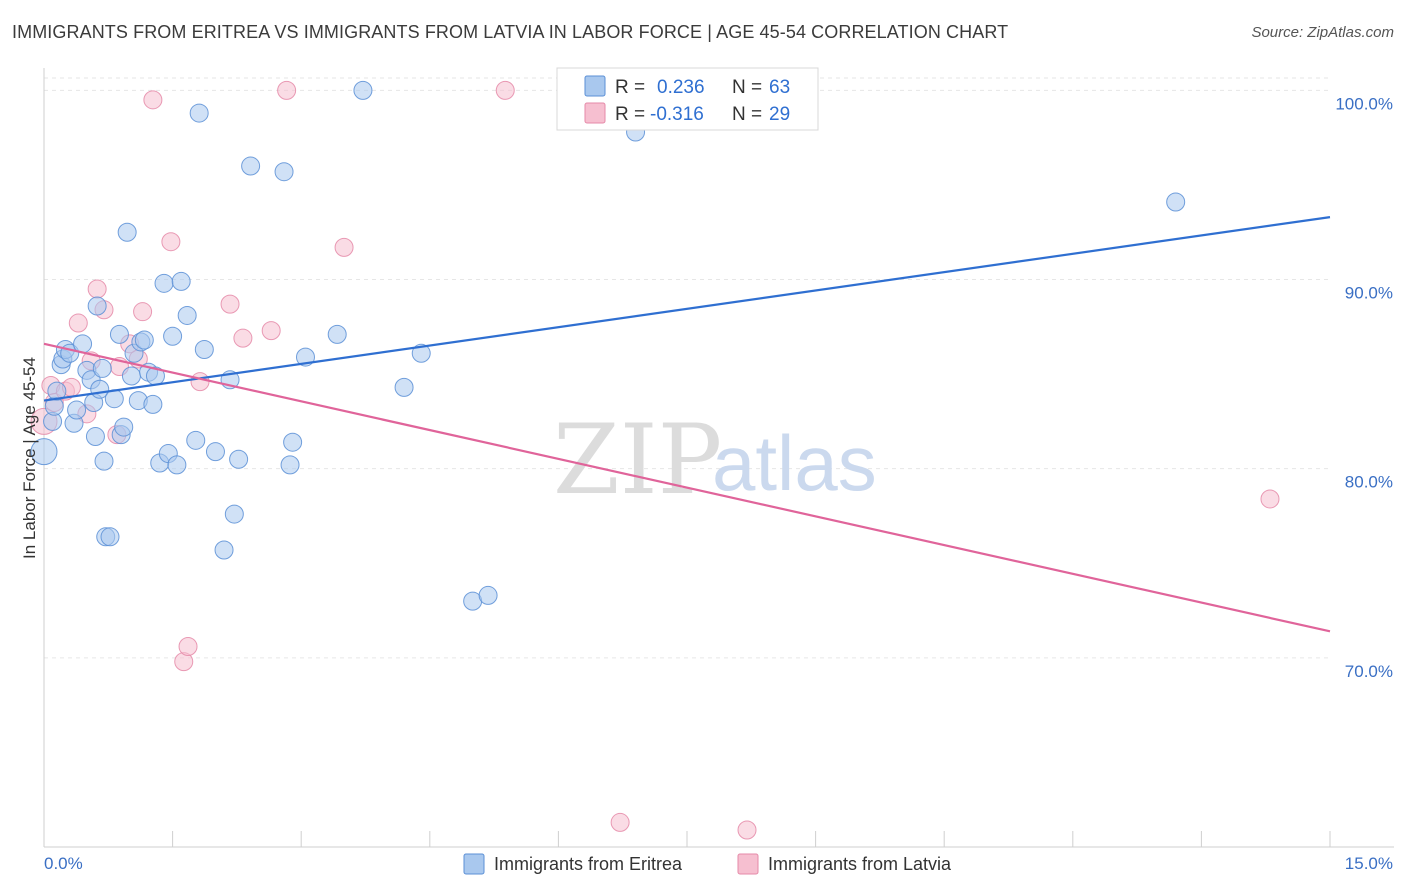 This screenshot has height=892, width=1406. I want to click on legend-n-value-eritrea: 63, so click(779, 87).